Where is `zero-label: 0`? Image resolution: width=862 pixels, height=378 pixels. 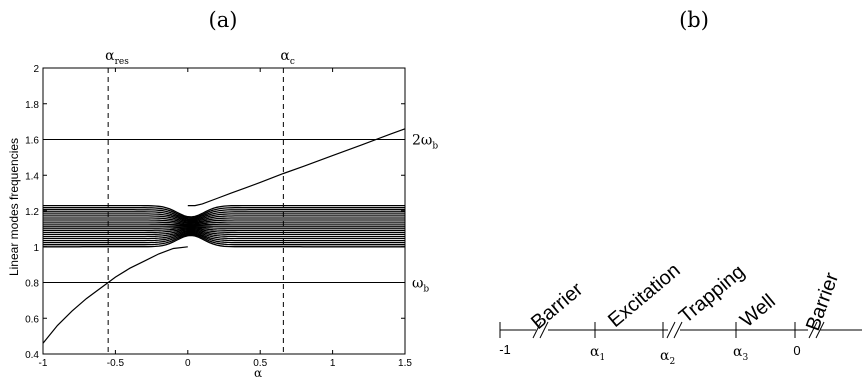
zero-label: 0 is located at coordinates (796, 350).